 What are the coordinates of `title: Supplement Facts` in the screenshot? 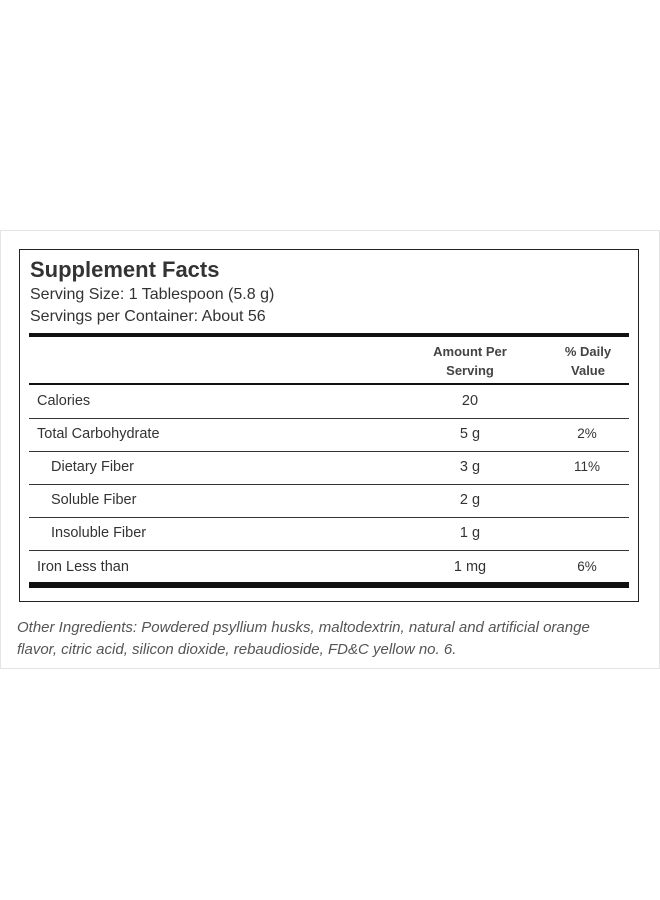 It's located at (125, 269).